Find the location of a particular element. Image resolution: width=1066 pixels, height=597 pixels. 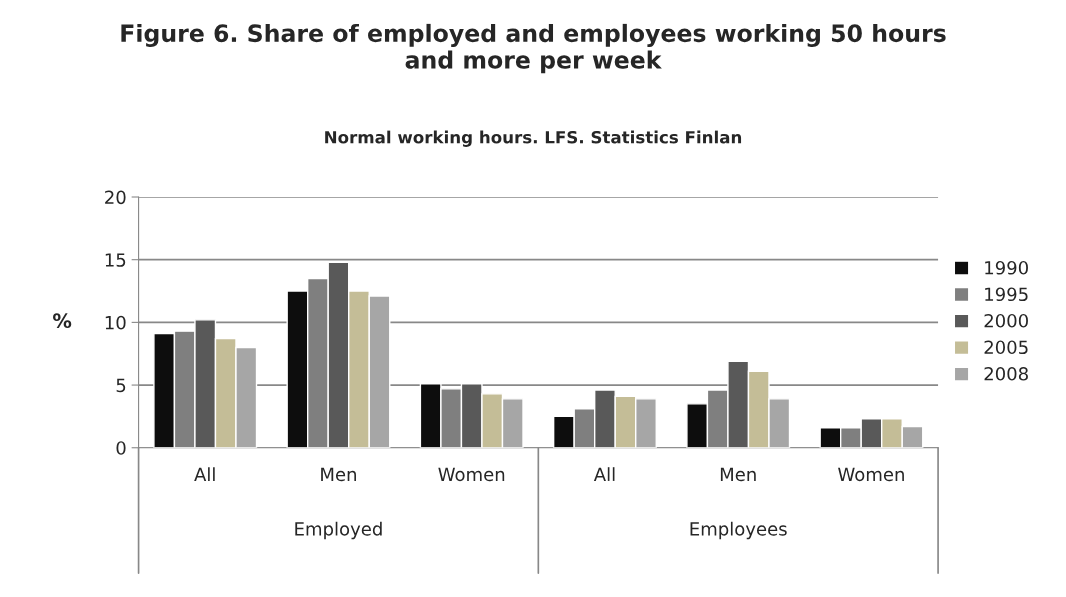

chart-title: Figure 6. Share of employed and employees working 50 hours and more per week is located at coordinates (533, 48).